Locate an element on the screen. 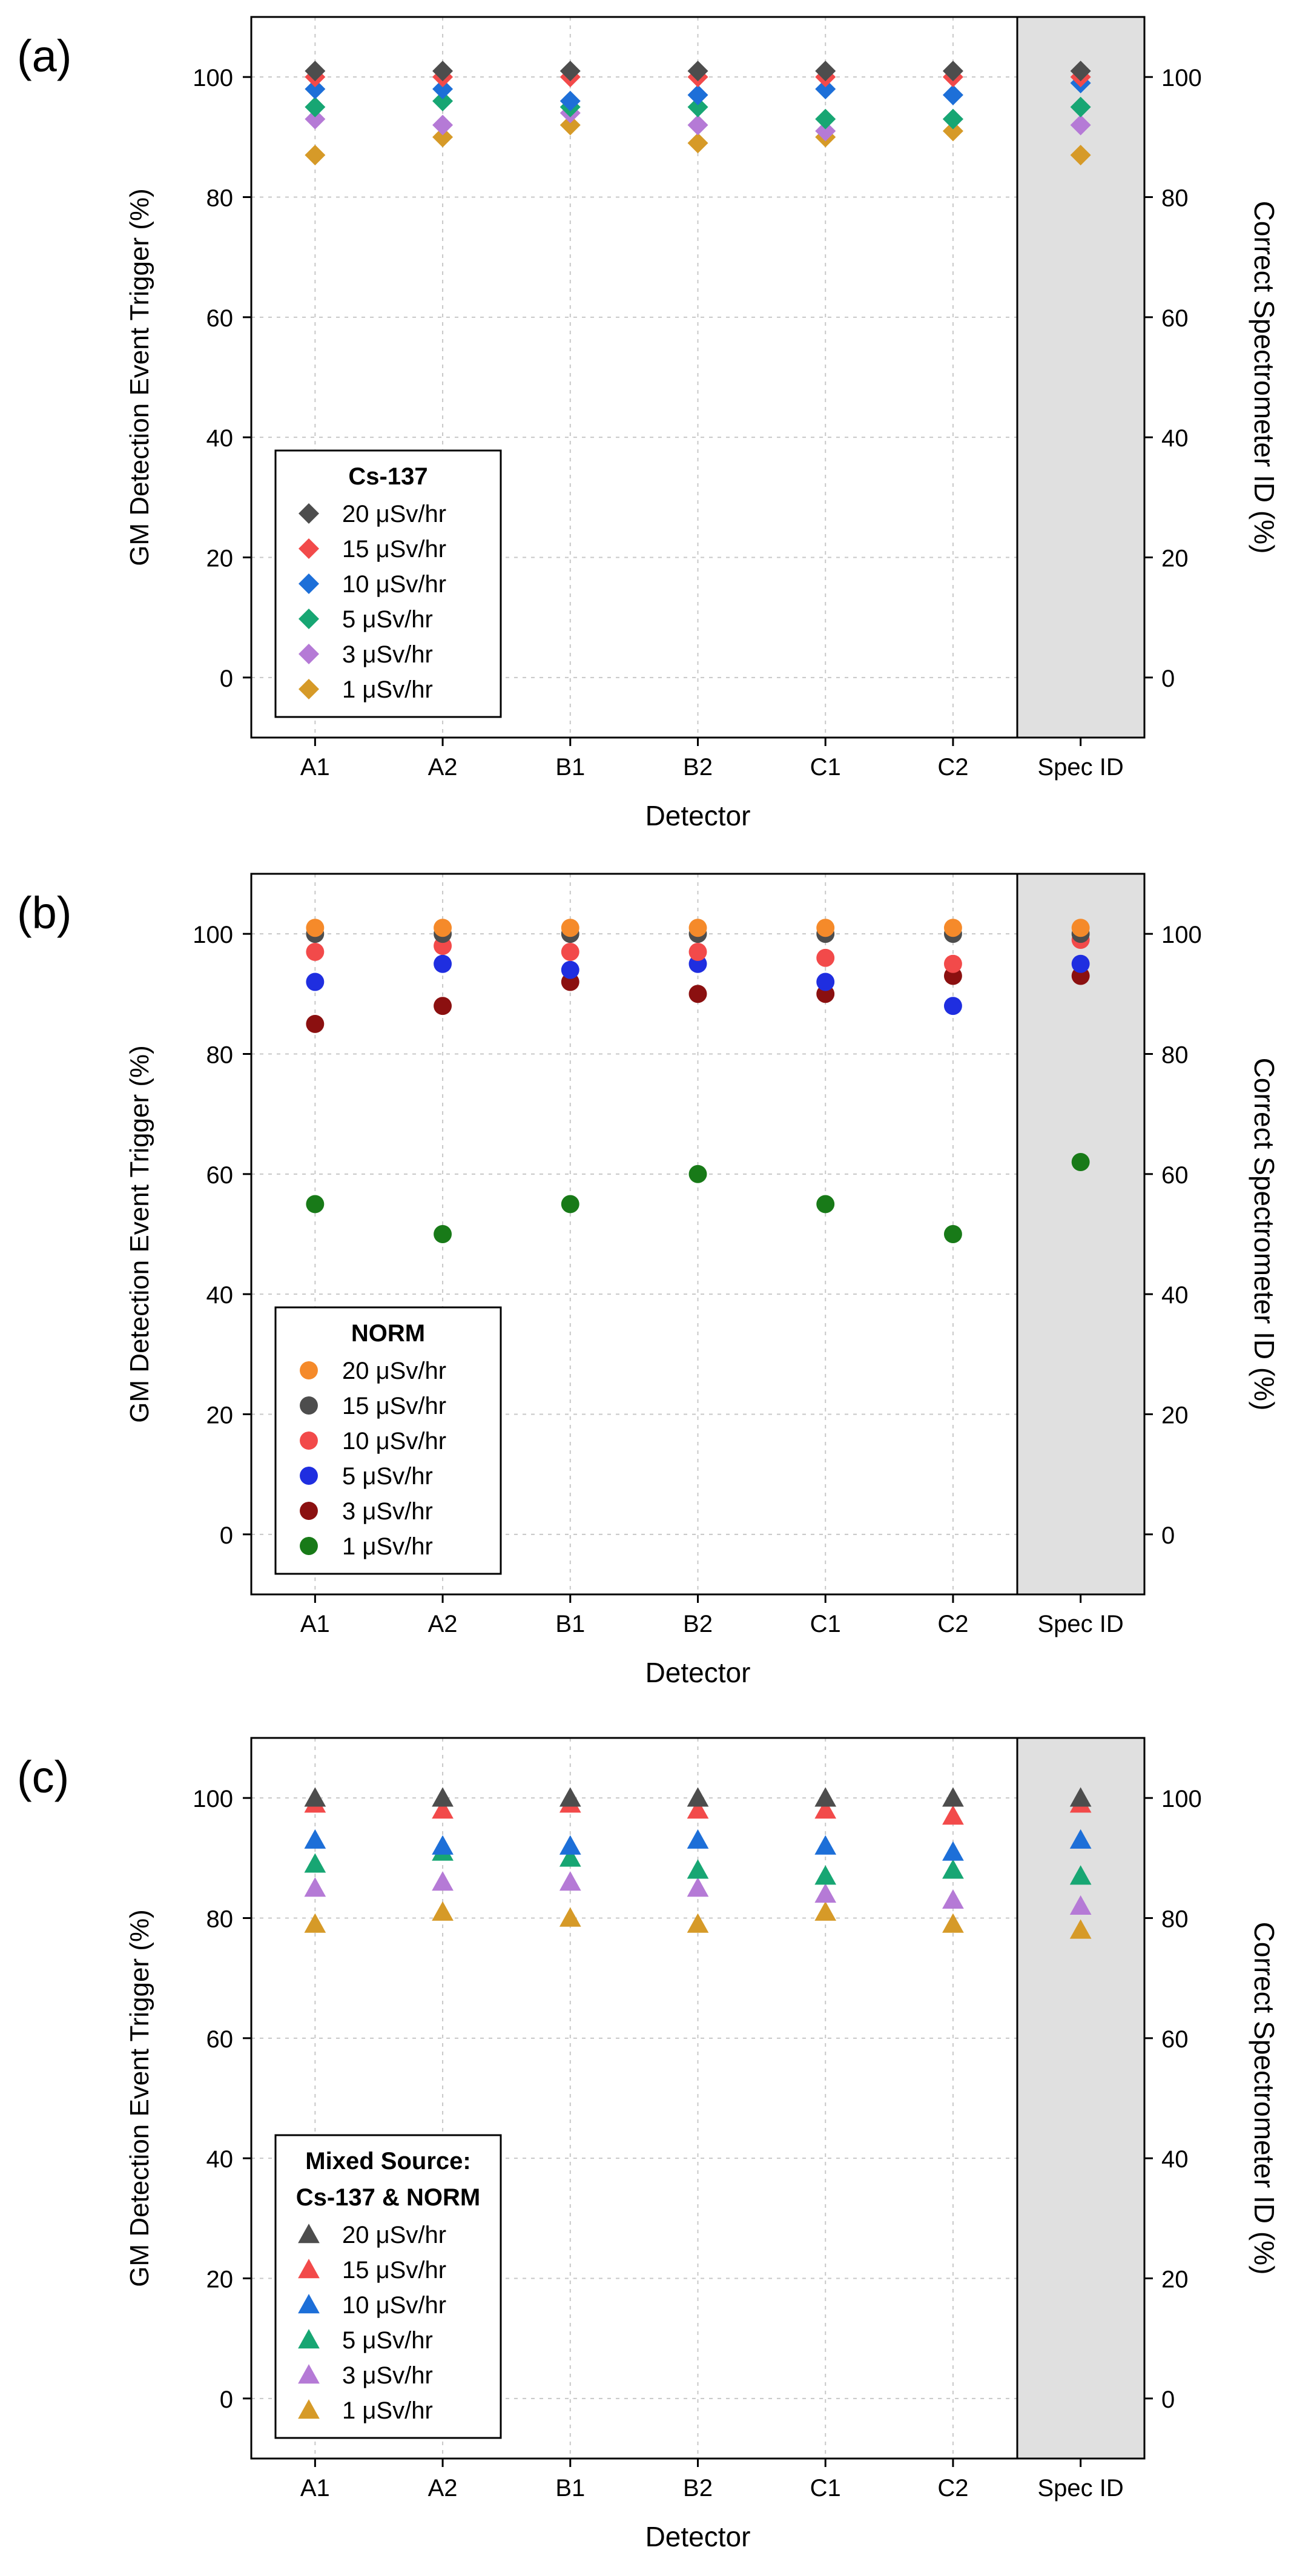  legend-title: Cs-137 is located at coordinates (387, 476).